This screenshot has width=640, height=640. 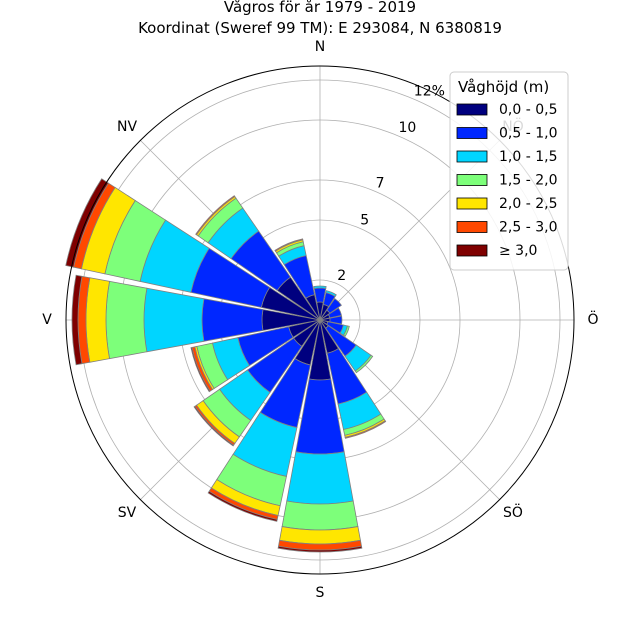 I want to click on radial-tick-label: 7, so click(x=380, y=184).